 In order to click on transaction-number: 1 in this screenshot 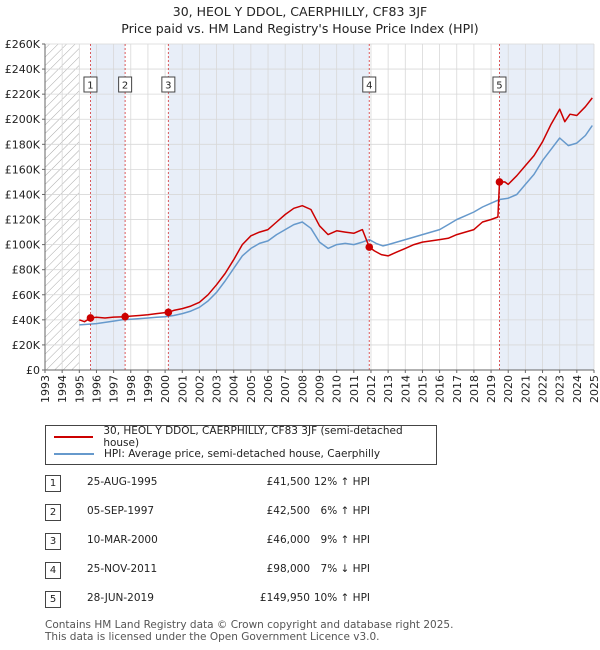, I will do `click(53, 483)`.